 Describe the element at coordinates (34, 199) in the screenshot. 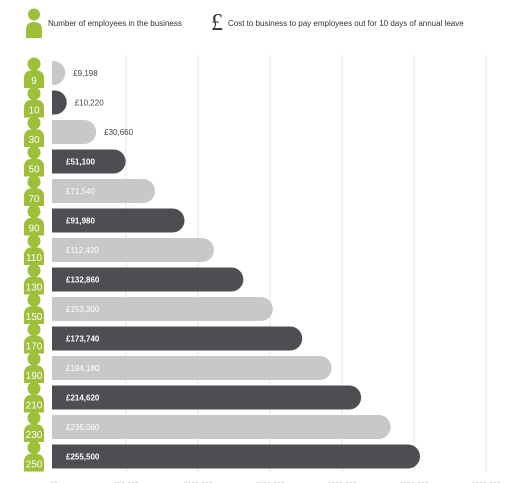

I see `category-label: 70` at that location.